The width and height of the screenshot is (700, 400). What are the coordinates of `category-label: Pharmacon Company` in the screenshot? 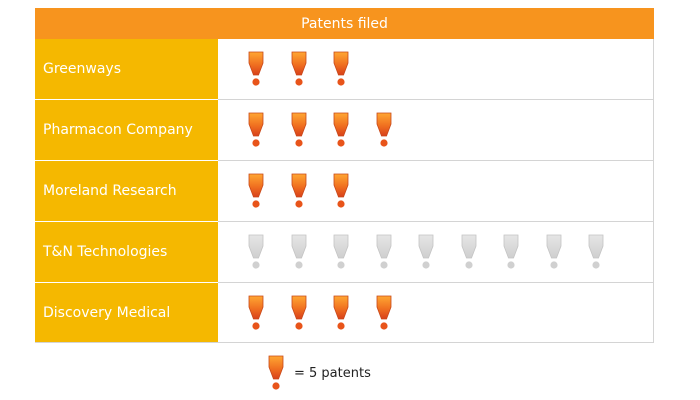 It's located at (126, 130).